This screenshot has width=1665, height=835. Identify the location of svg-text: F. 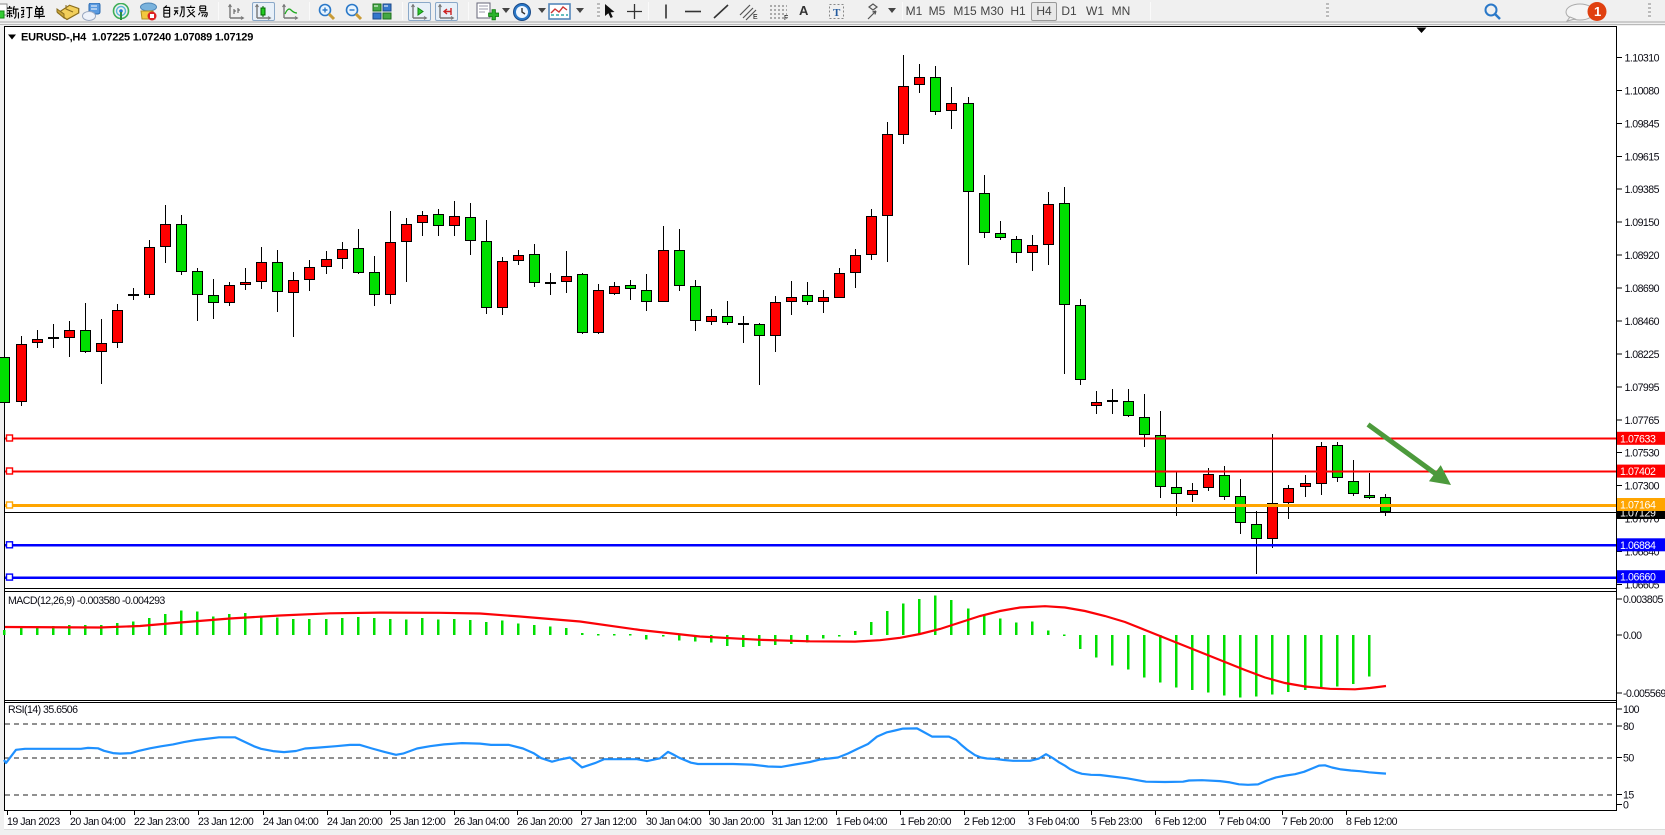
(786, 18).